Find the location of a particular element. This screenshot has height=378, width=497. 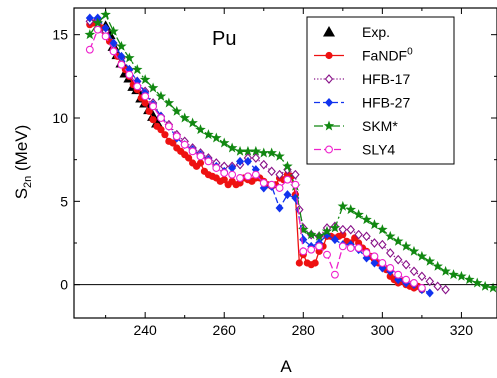

legend-marker-fandf is located at coordinates (329, 55).